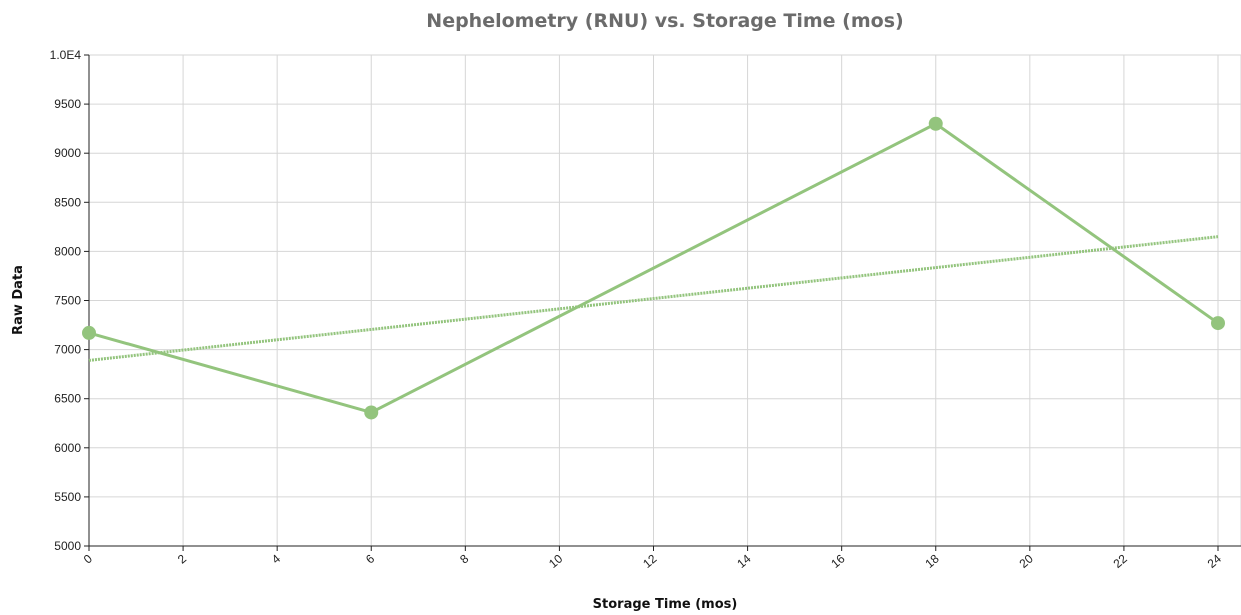  I want to click on x-tick-labels: 0 2 4 6 8 10 12 14 16 18 20 22 24, so click(652, 558).